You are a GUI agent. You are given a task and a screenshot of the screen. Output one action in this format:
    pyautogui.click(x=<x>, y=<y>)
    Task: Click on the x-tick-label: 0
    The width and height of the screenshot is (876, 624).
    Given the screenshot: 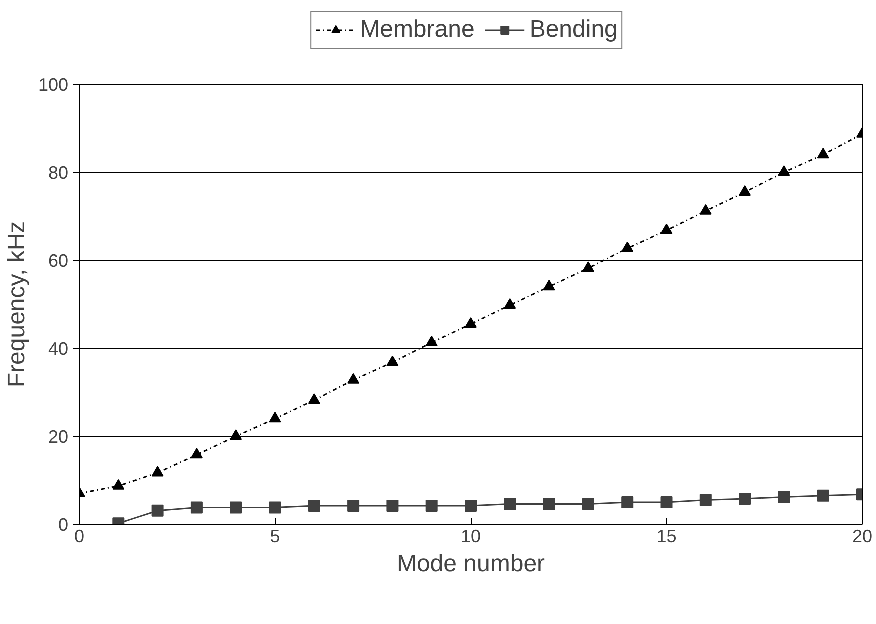 What is the action you would take?
    pyautogui.click(x=79, y=536)
    